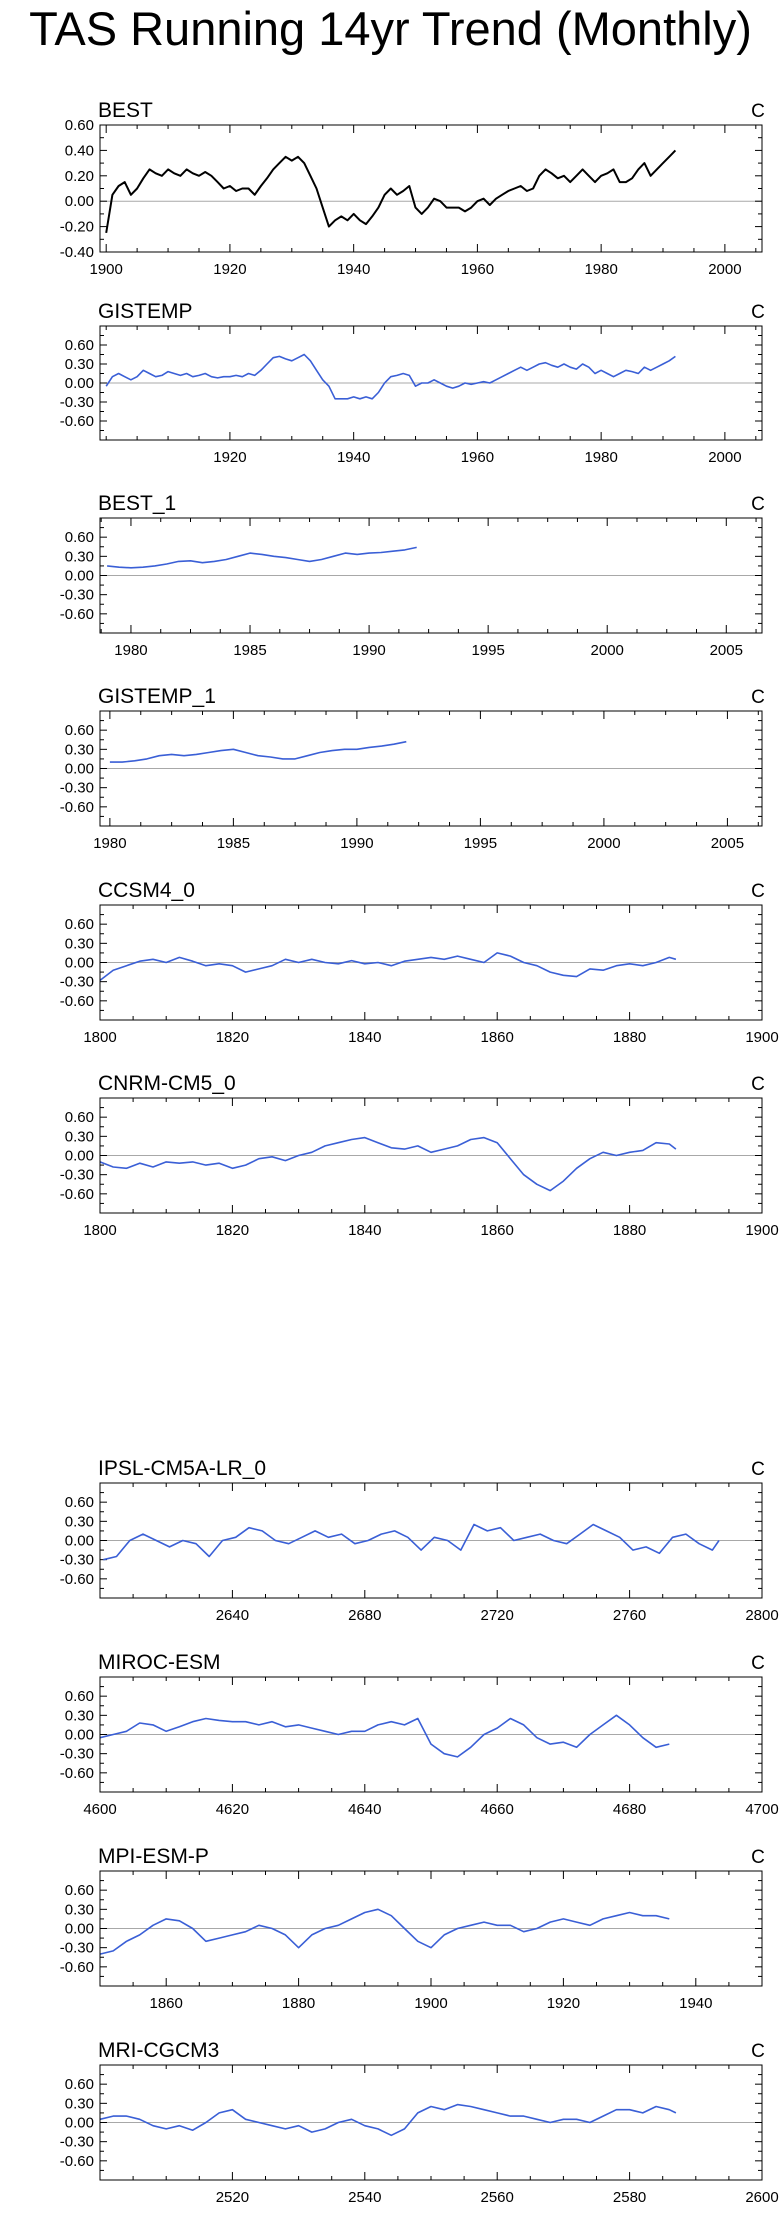 Image resolution: width=781 pixels, height=2221 pixels. Describe the element at coordinates (497, 1809) in the screenshot. I see `x-tick-label: 4660` at that location.